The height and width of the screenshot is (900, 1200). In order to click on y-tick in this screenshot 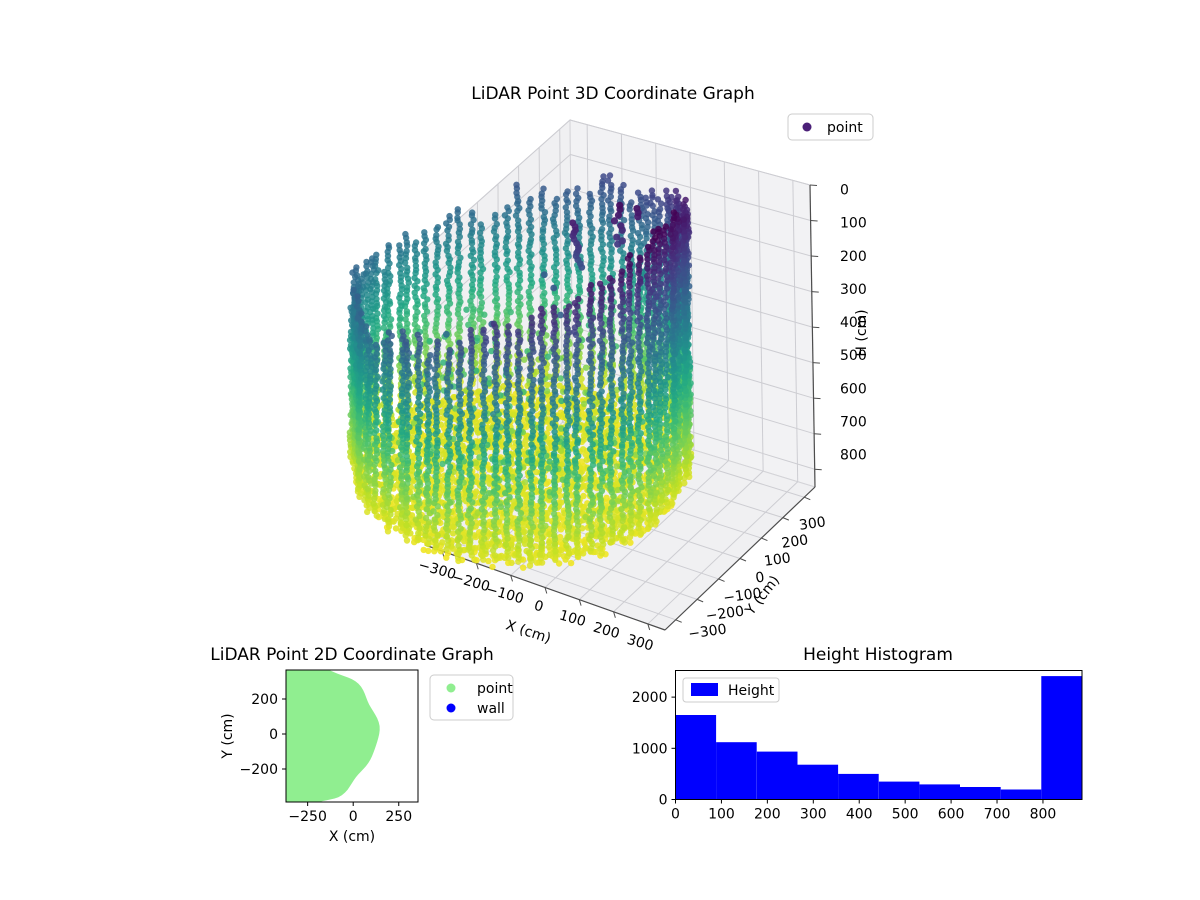, I will do `click(700, 600)`.